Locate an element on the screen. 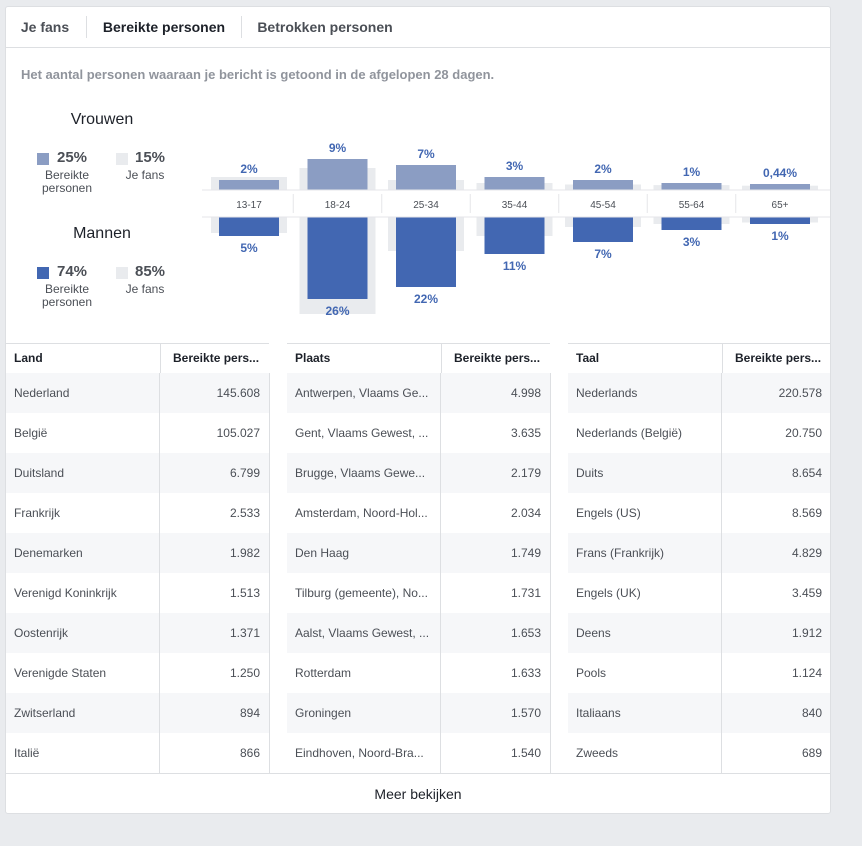  country-name: Duitsland is located at coordinates (39, 473).